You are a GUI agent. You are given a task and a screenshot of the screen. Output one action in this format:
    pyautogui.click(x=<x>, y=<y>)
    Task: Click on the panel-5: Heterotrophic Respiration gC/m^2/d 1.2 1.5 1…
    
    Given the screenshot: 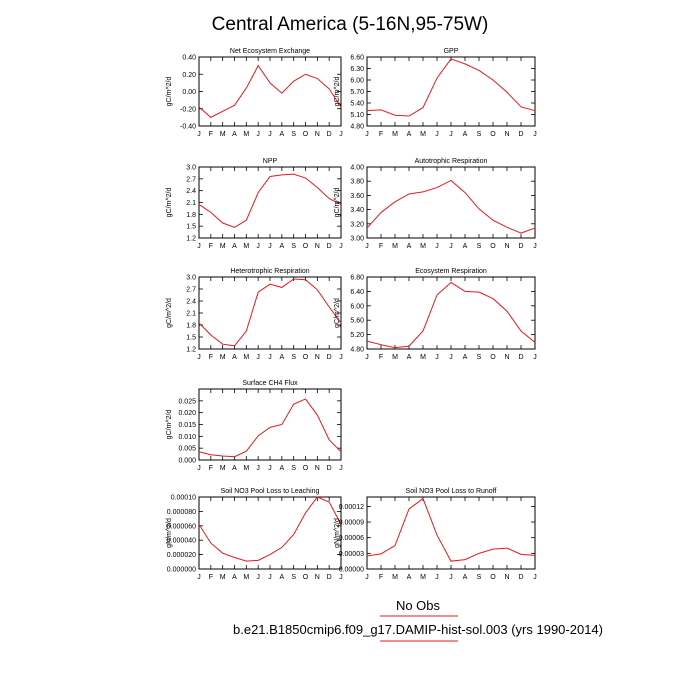 What is the action you would take?
    pyautogui.click(x=254, y=314)
    